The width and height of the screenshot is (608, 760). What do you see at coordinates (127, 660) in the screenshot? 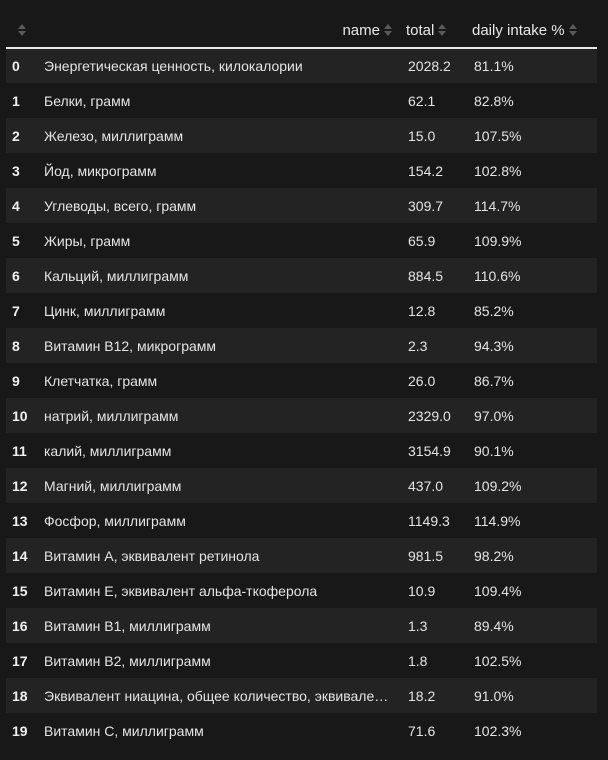
I see `row-name-cell: Витамин B2, миллиграмм` at bounding box center [127, 660].